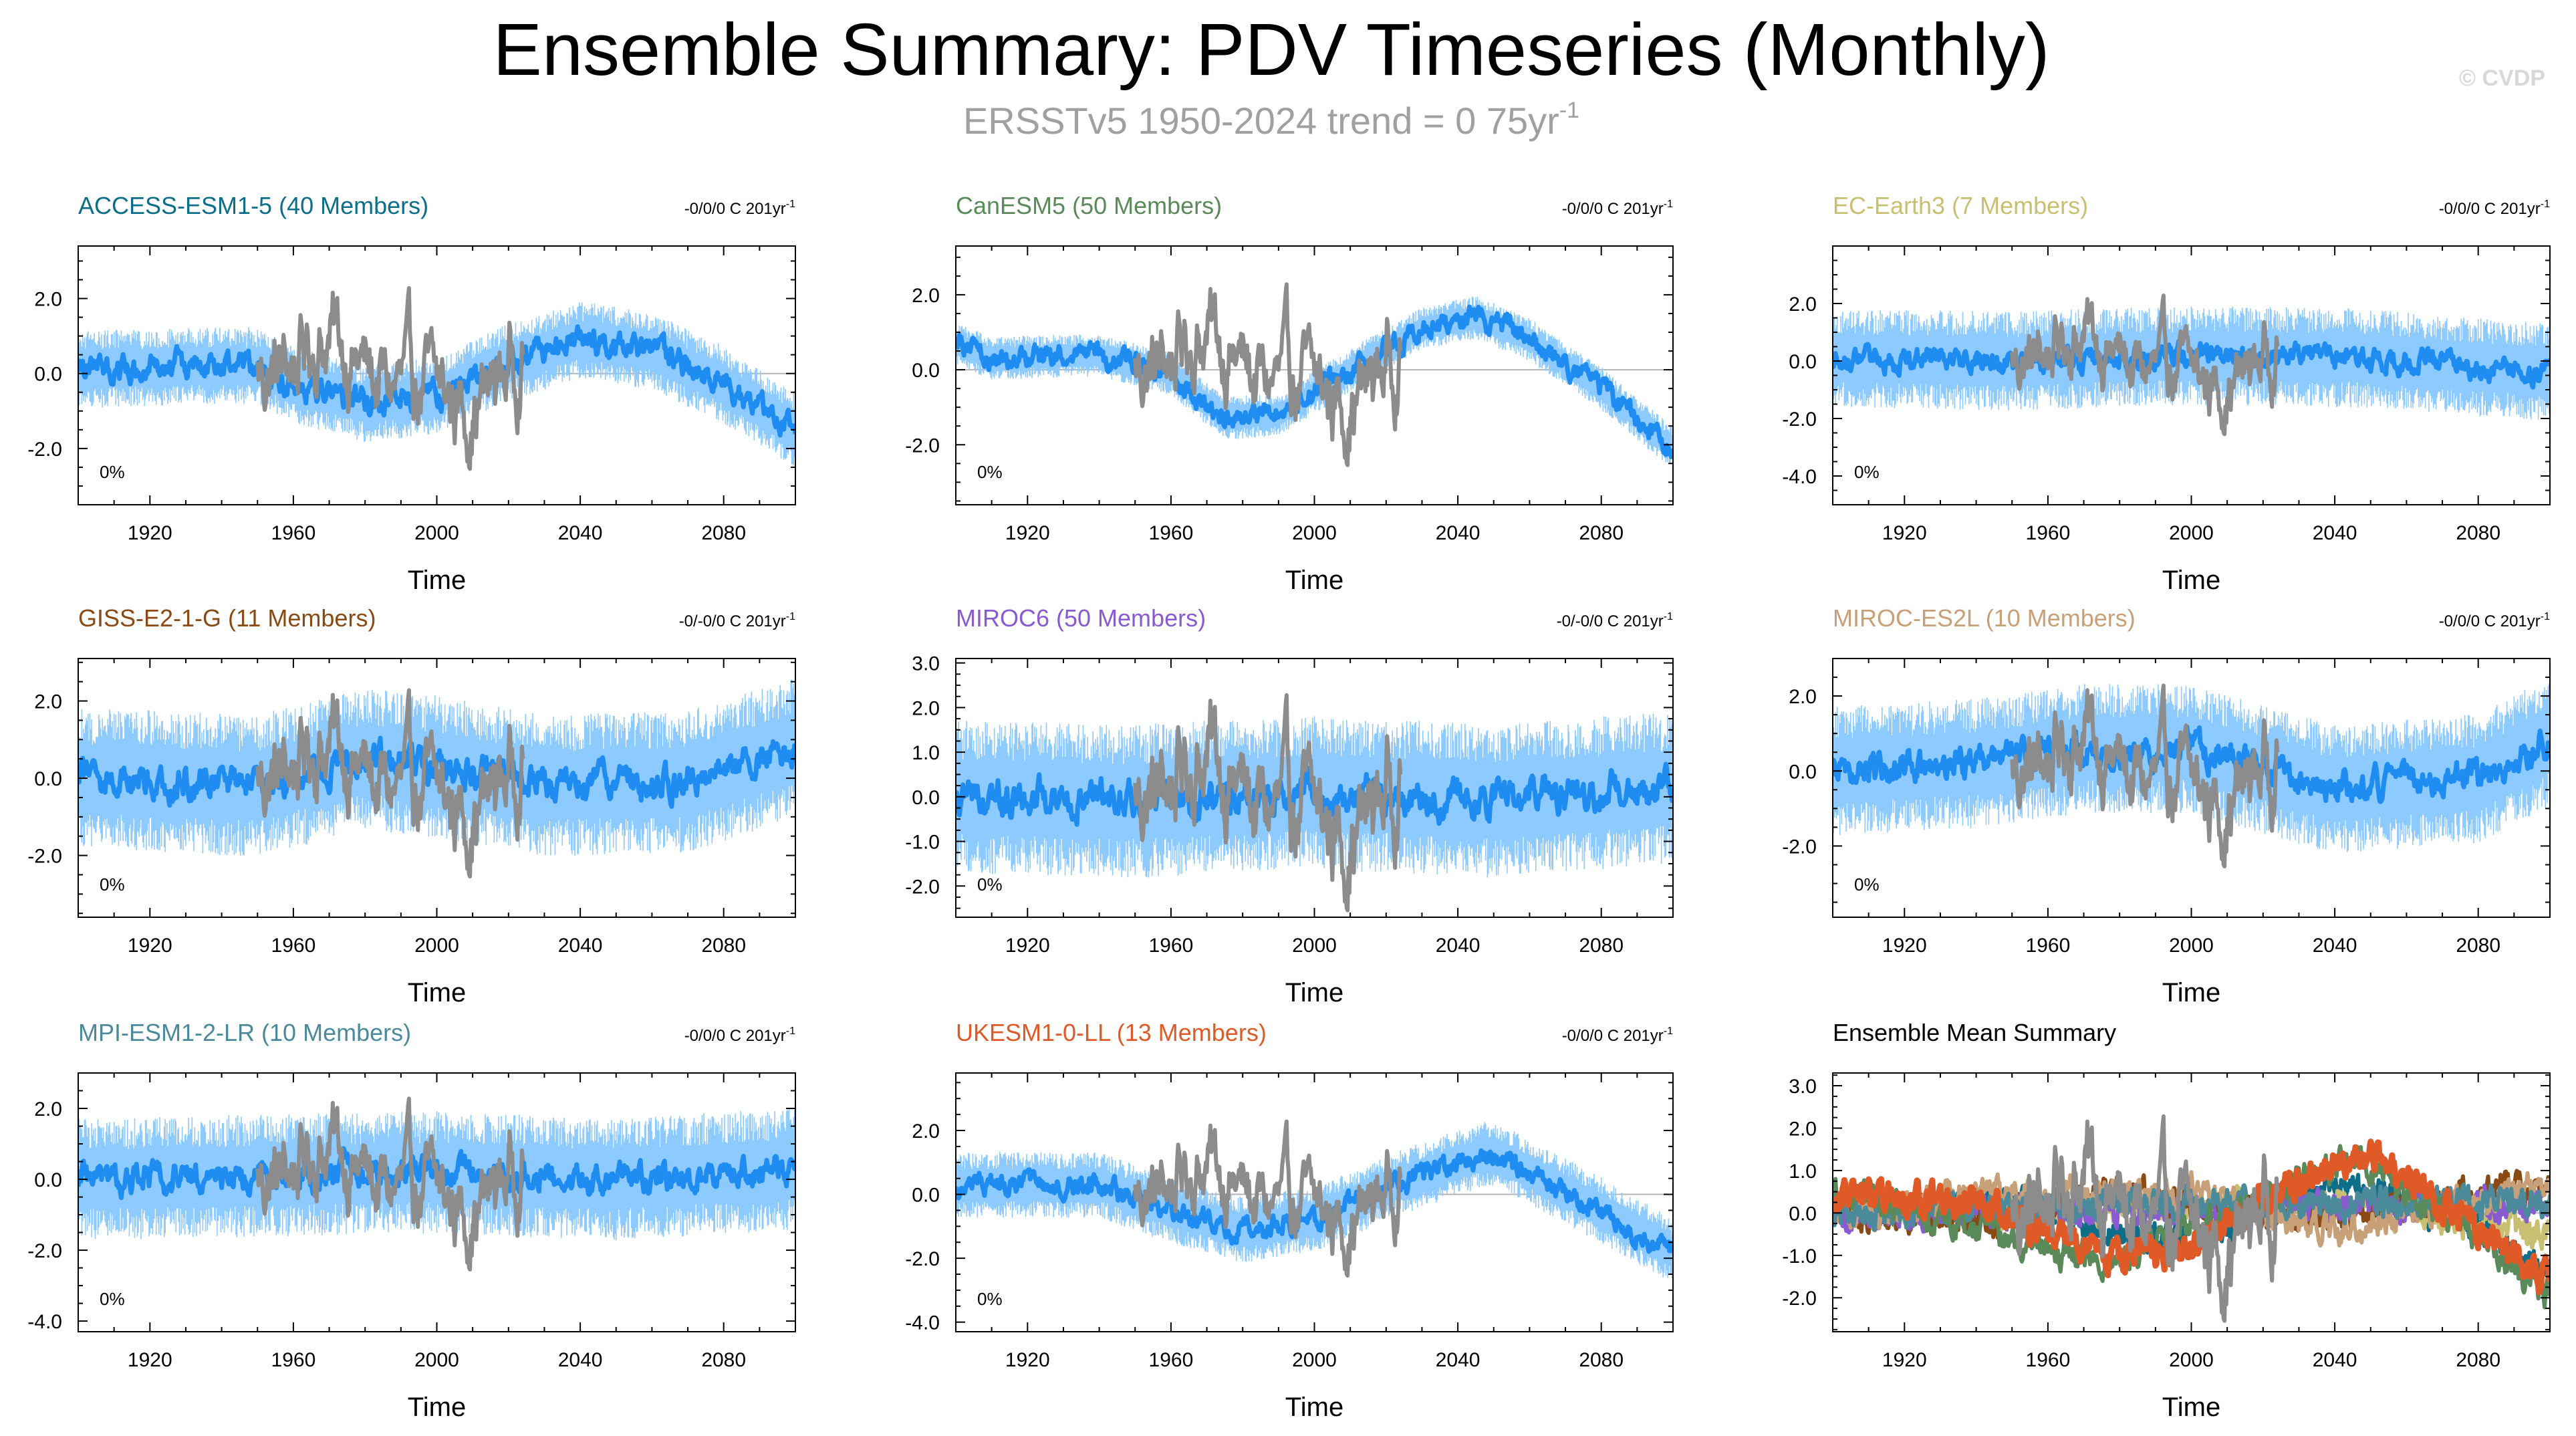 The image size is (2576, 1436). What do you see at coordinates (1984, 618) in the screenshot?
I see `panel-title: MIROC-ES2L (10 Members)` at bounding box center [1984, 618].